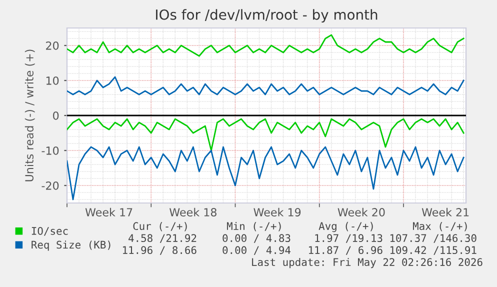 The width and height of the screenshot is (497, 287). What do you see at coordinates (159, 250) in the screenshot?
I see `text: 11.96 / 8.66` at bounding box center [159, 250].